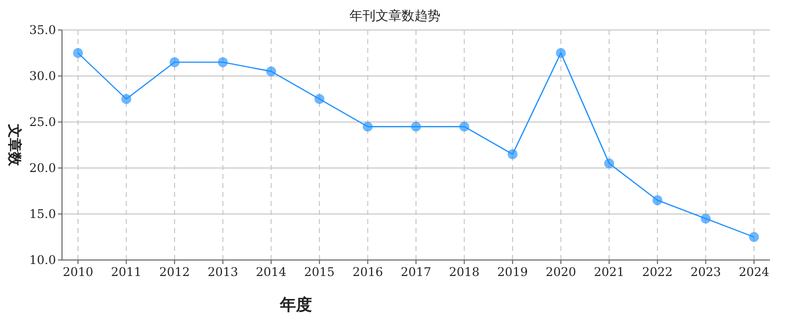 The width and height of the screenshot is (790, 330). What do you see at coordinates (42, 76) in the screenshot?
I see `y-tick-label: 30.0` at bounding box center [42, 76].